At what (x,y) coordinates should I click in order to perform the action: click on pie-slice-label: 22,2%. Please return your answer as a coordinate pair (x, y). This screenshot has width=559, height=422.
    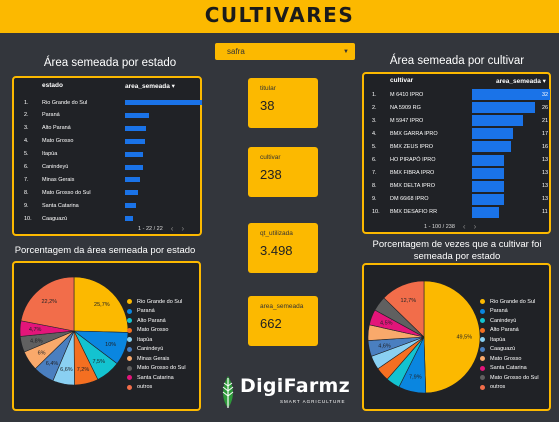
    Looking at the image, I should click on (49, 302).